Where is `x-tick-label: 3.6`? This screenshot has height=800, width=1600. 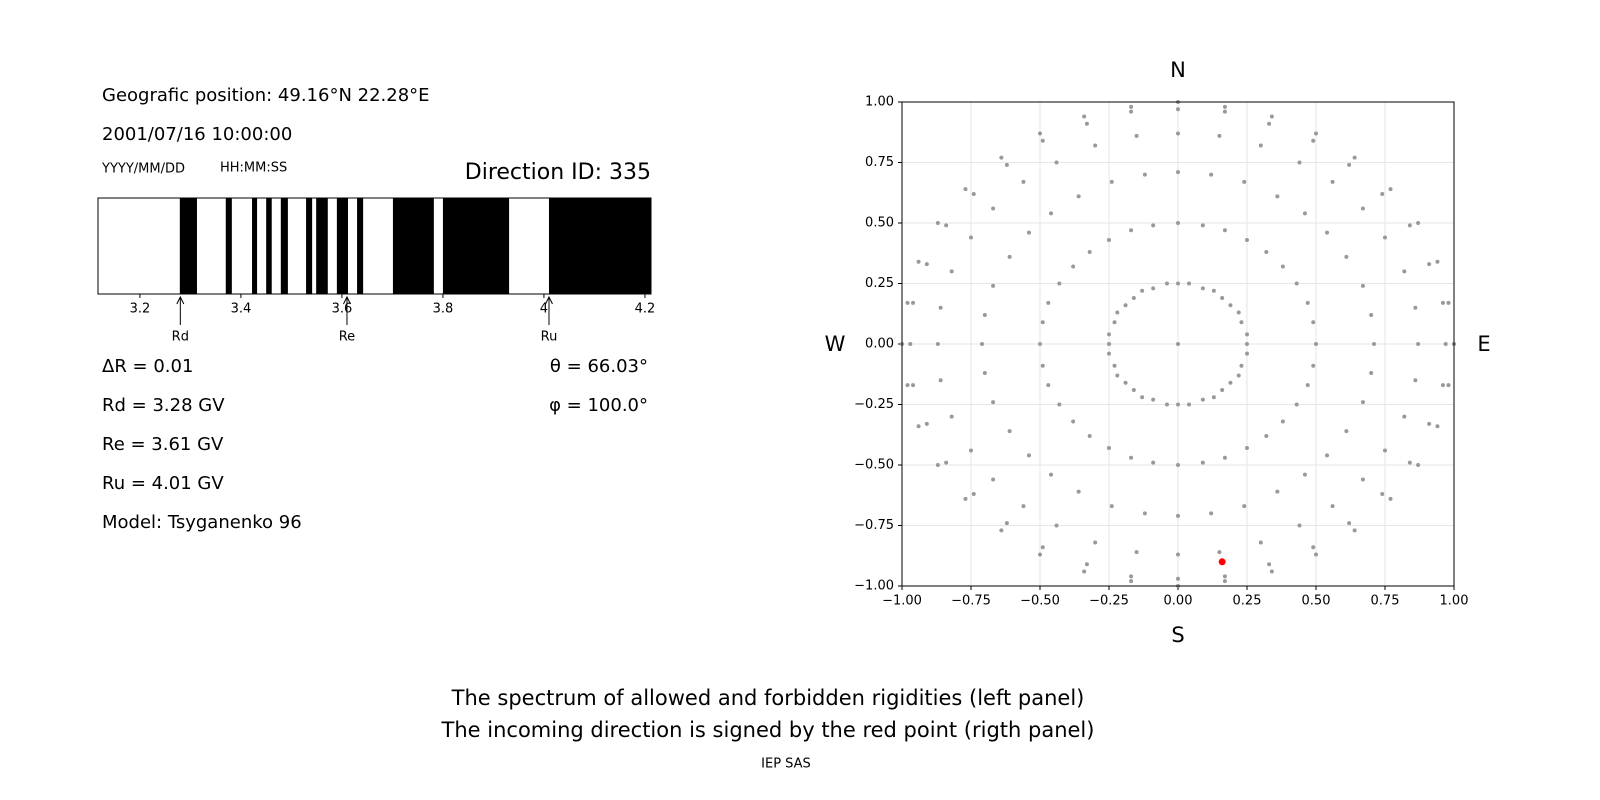 x-tick-label: 3.6 is located at coordinates (342, 309).